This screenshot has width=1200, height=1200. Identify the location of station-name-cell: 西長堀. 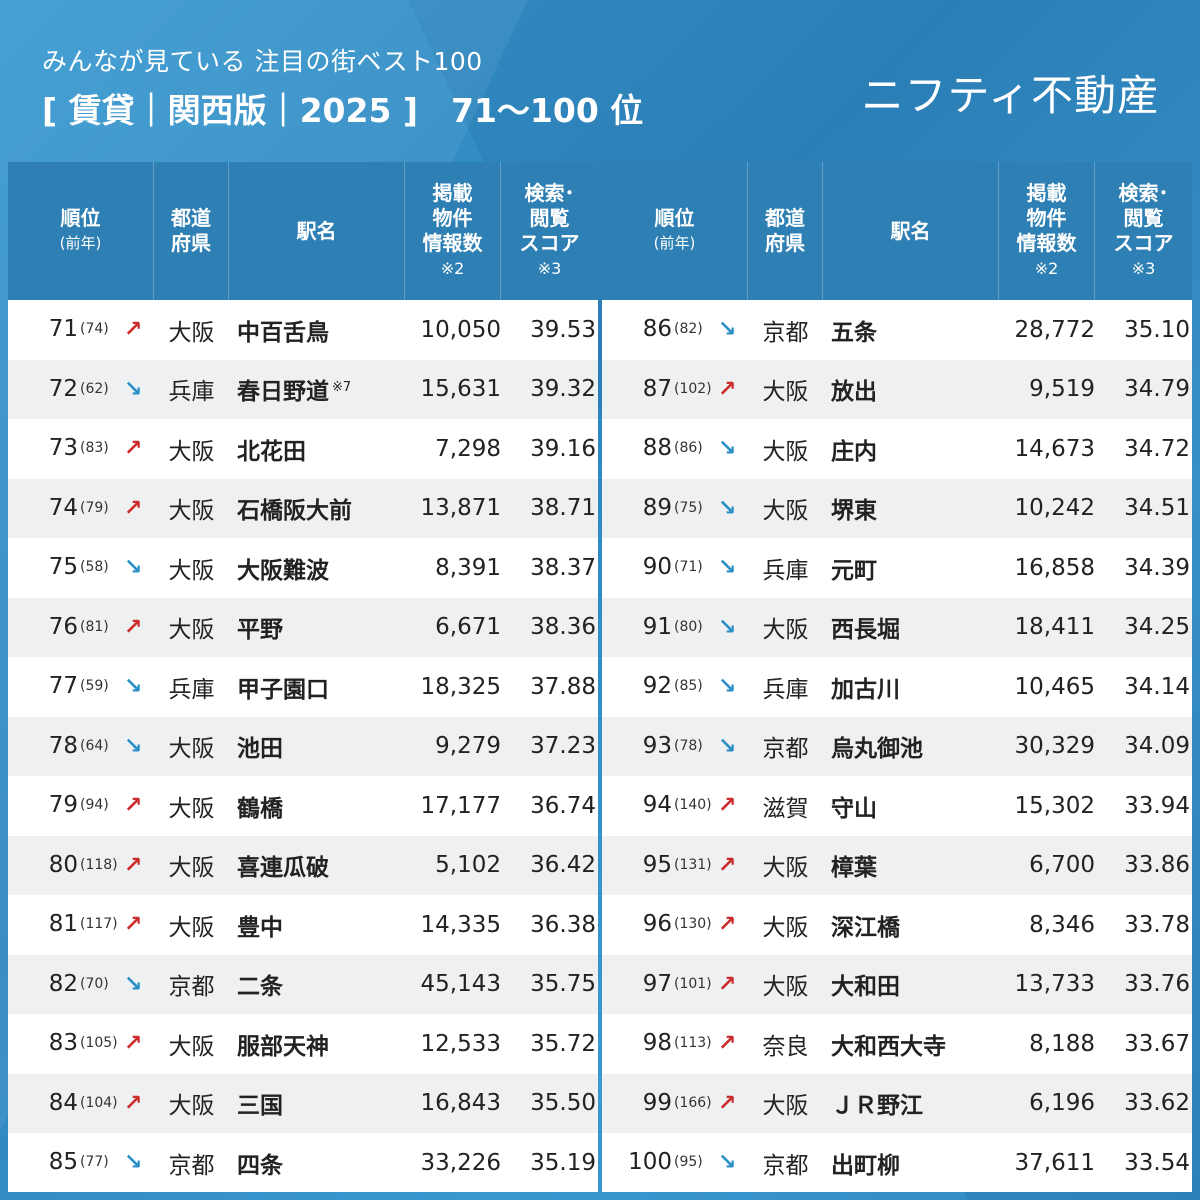
(911, 627).